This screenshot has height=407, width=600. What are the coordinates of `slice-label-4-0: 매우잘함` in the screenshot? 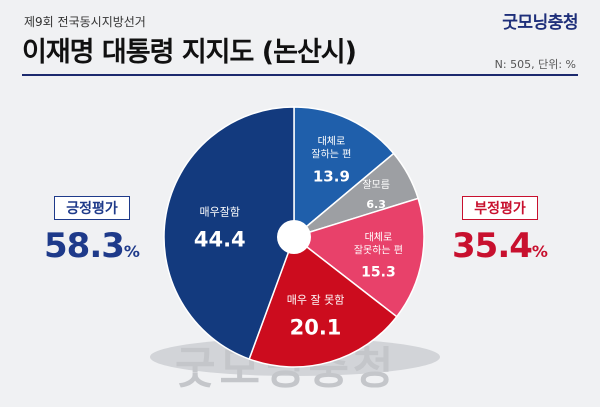 It's located at (220, 211).